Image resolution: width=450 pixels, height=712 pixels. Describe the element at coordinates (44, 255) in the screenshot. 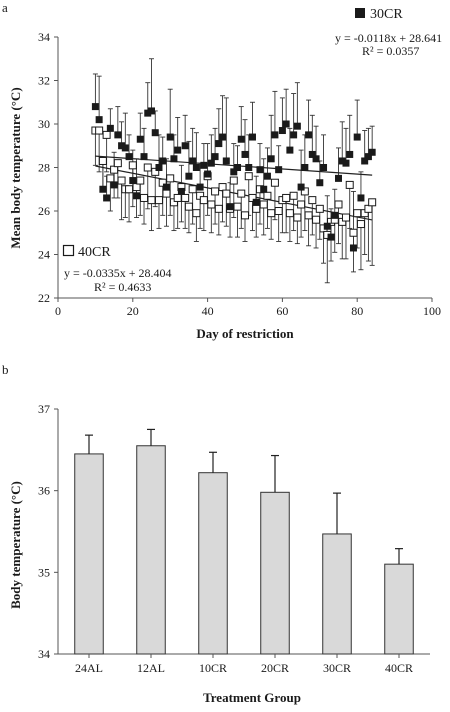

I see `y-tick-label: 24` at that location.